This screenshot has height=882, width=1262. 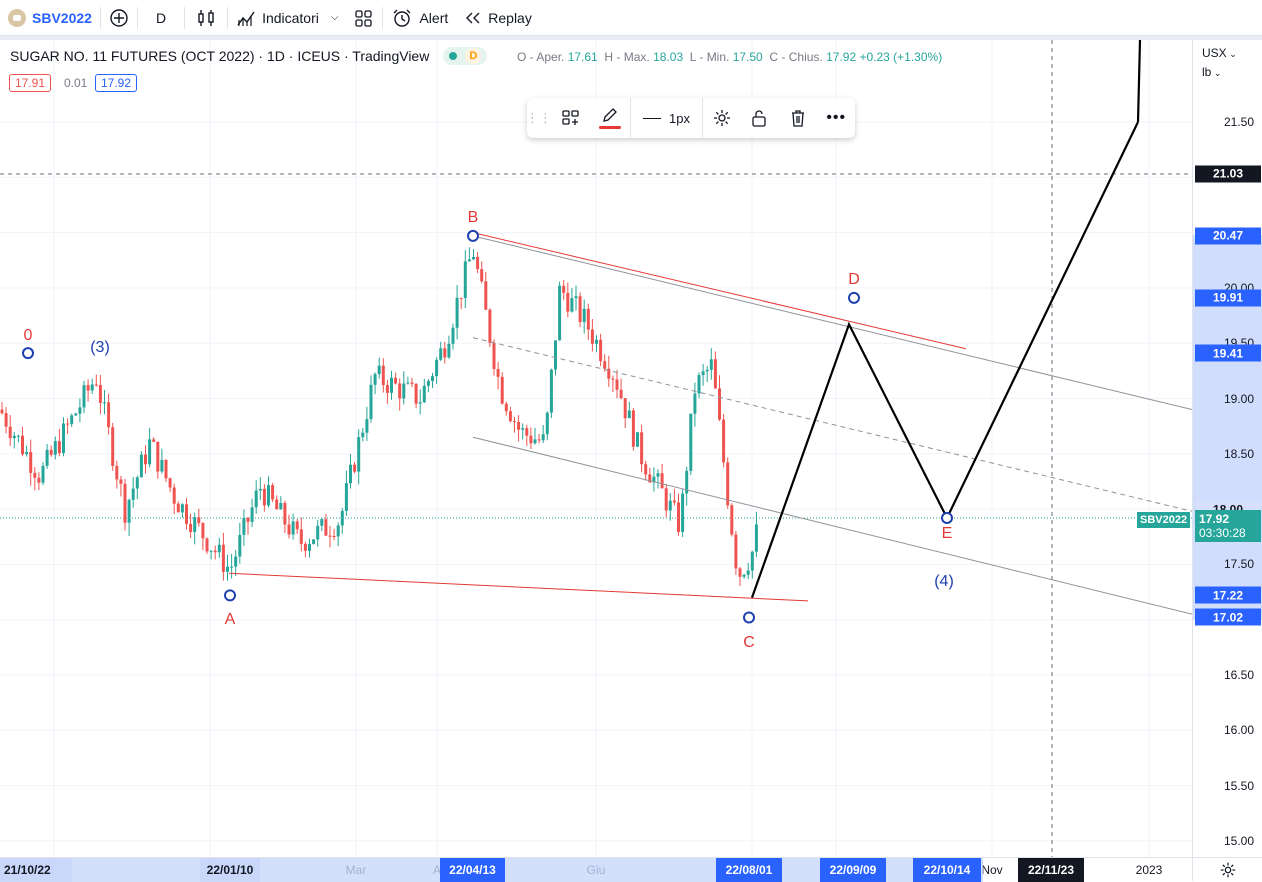 I want to click on indicators-button: Indicatori ⌵, so click(x=287, y=18).